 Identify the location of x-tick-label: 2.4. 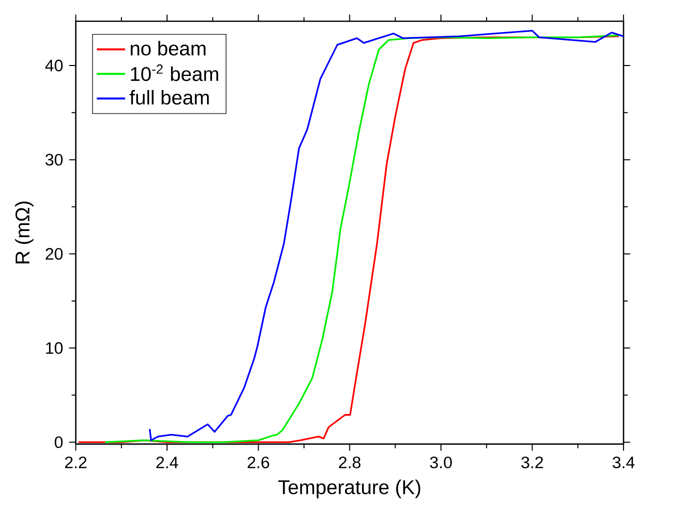
(167, 462).